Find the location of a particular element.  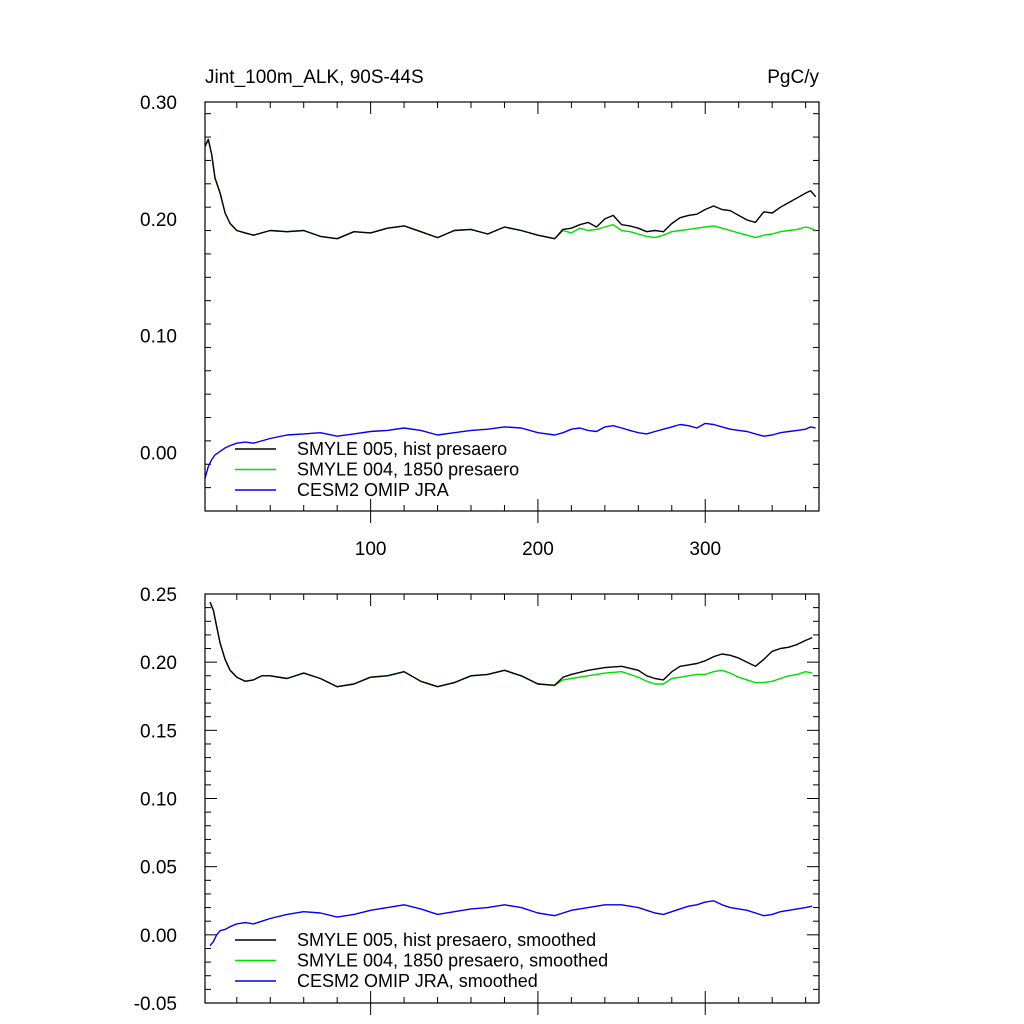

legend-label: SMYLE 005, hist presaero, smoothed is located at coordinates (446, 940).